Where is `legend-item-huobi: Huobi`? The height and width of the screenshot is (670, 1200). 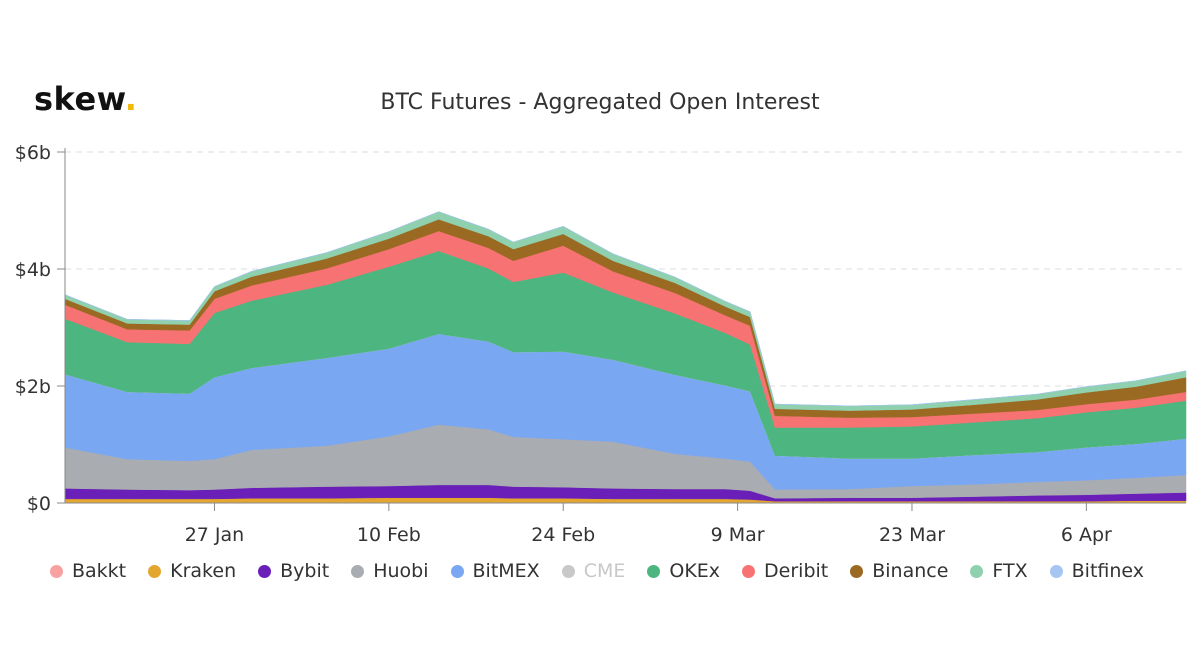 legend-item-huobi: Huobi is located at coordinates (390, 571).